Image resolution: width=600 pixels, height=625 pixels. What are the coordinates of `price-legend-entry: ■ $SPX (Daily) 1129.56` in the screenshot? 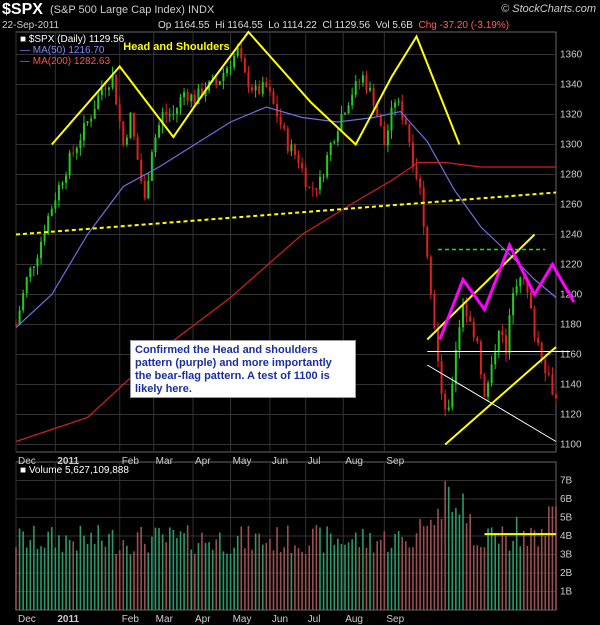 It's located at (72, 39).